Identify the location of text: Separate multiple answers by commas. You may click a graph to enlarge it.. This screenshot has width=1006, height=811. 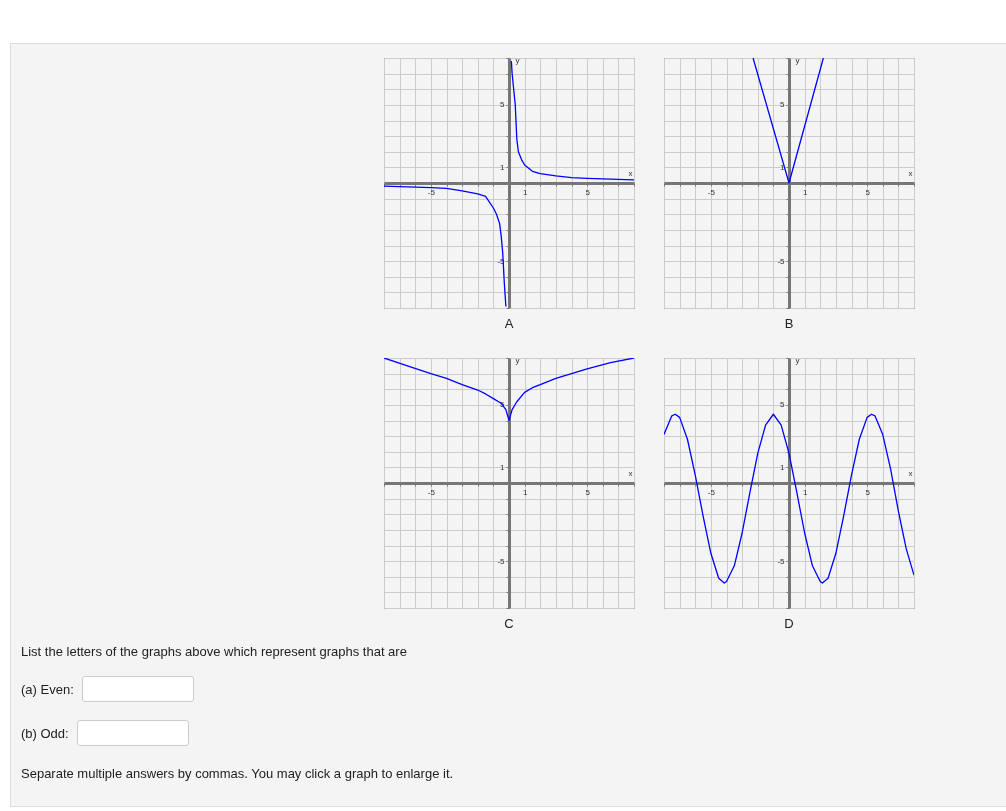
(237, 773).